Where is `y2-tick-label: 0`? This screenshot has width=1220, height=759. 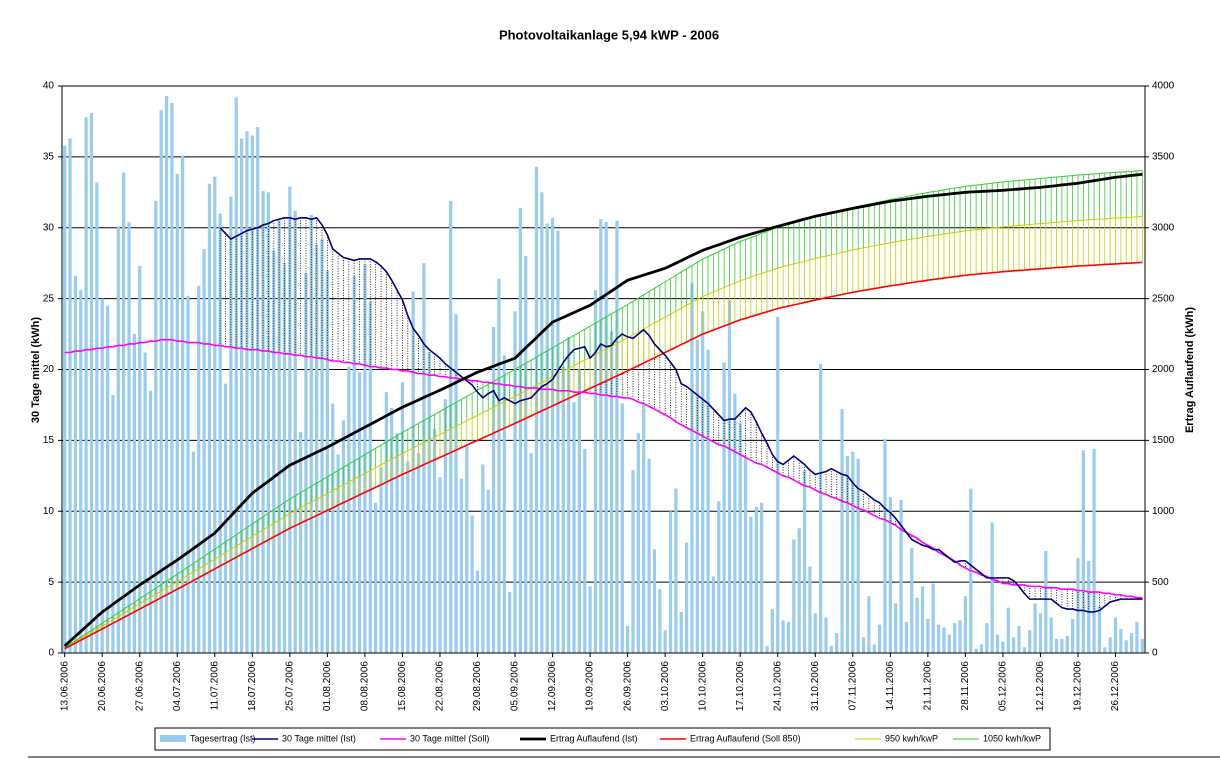
y2-tick-label: 0 is located at coordinates (1155, 653).